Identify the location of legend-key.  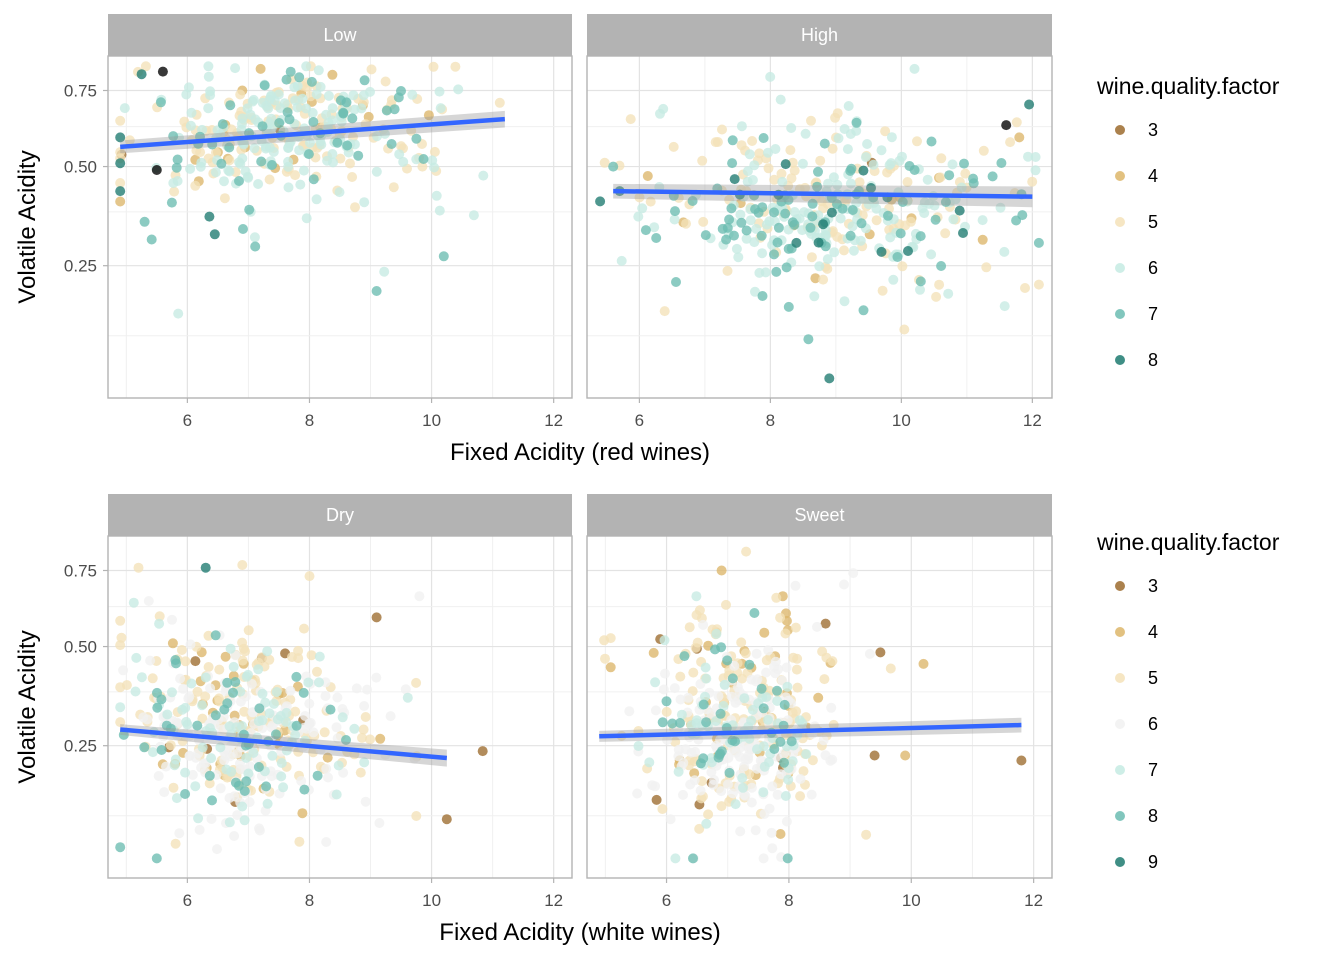
(1120, 586).